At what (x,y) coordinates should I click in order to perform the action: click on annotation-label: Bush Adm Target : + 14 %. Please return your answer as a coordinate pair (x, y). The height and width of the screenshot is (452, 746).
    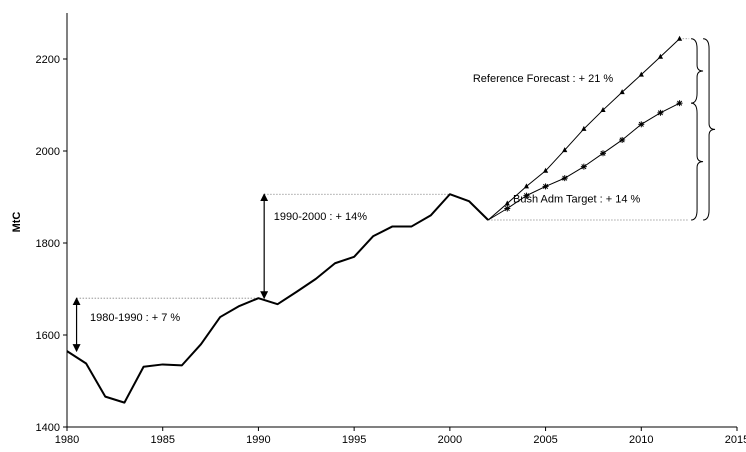
    Looking at the image, I should click on (577, 200).